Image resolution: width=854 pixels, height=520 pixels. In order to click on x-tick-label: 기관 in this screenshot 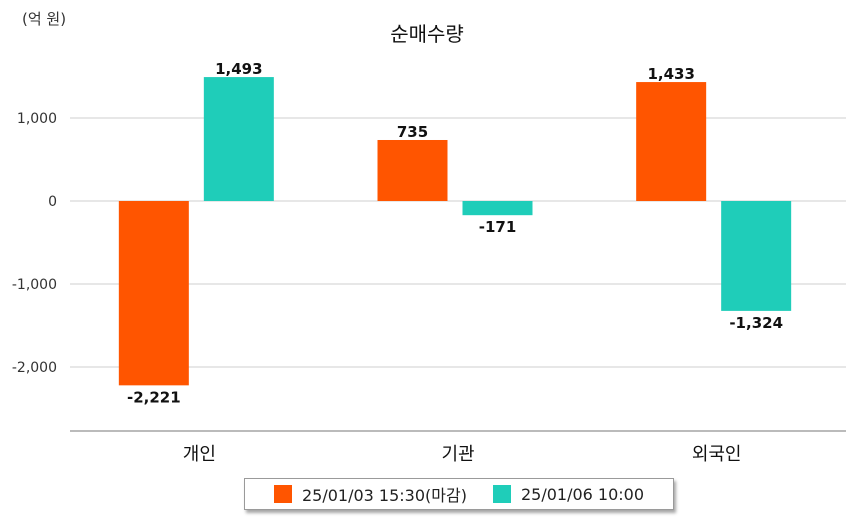, I will do `click(457, 454)`.